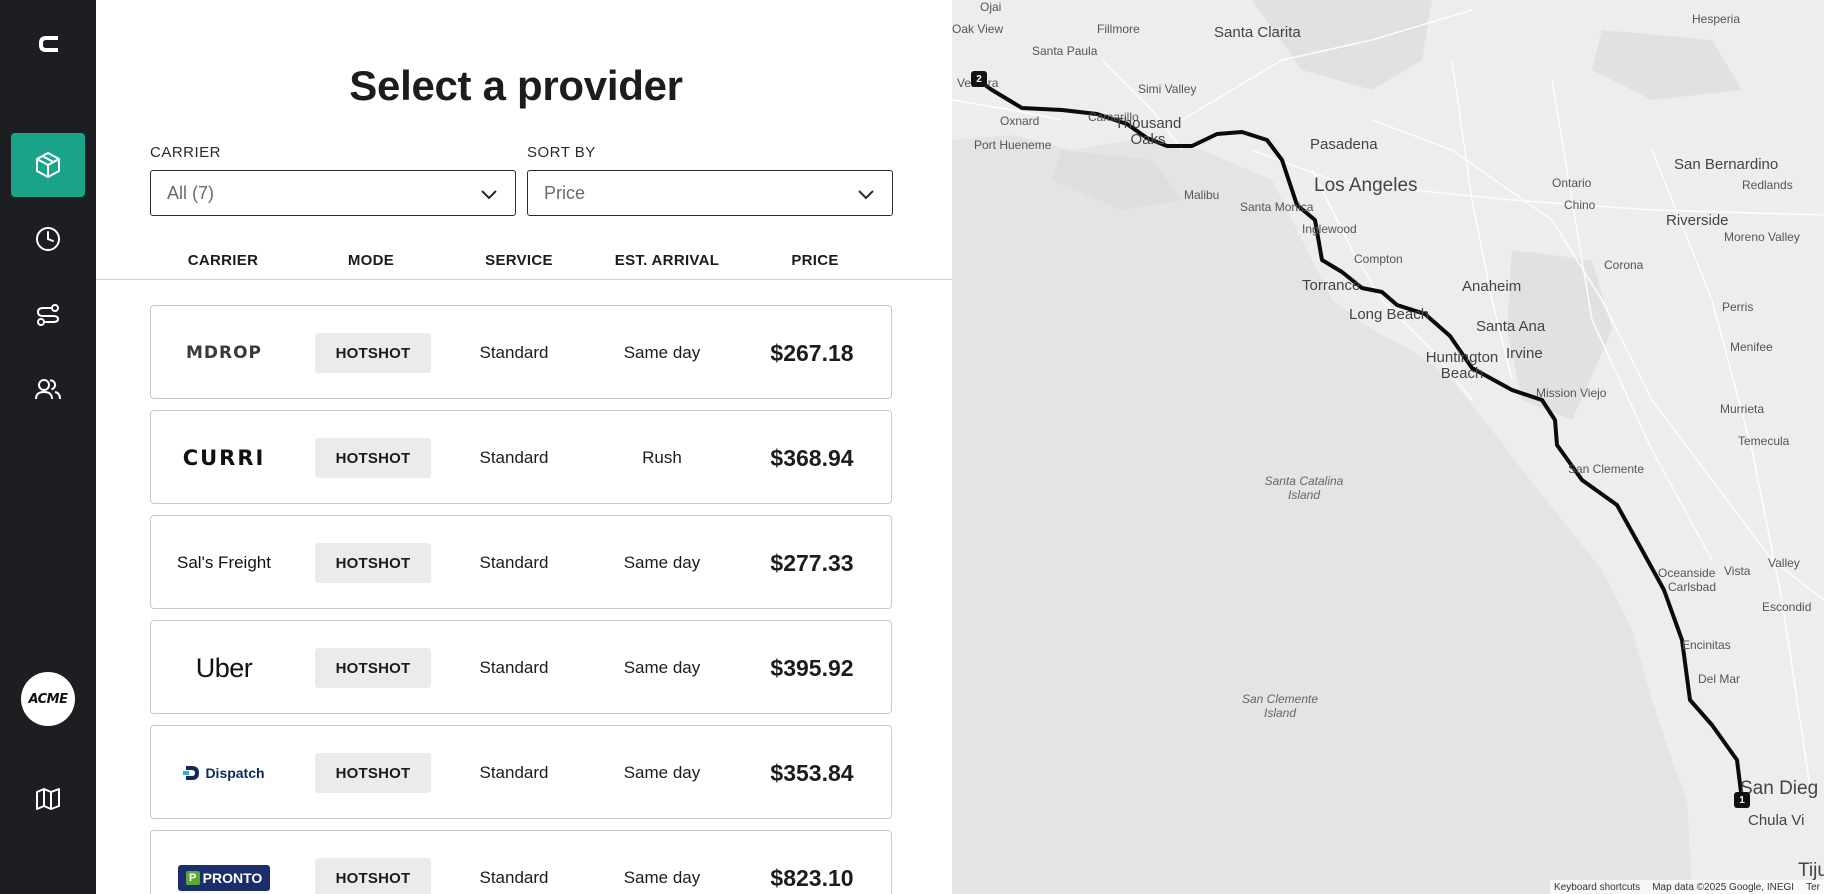 The width and height of the screenshot is (1824, 894). What do you see at coordinates (978, 29) in the screenshot?
I see `map-label: Oak View` at bounding box center [978, 29].